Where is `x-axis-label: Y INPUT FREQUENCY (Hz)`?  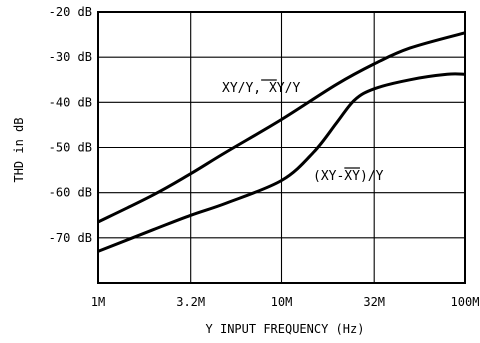 x-axis-label: Y INPUT FREQUENCY (Hz) is located at coordinates (285, 329).